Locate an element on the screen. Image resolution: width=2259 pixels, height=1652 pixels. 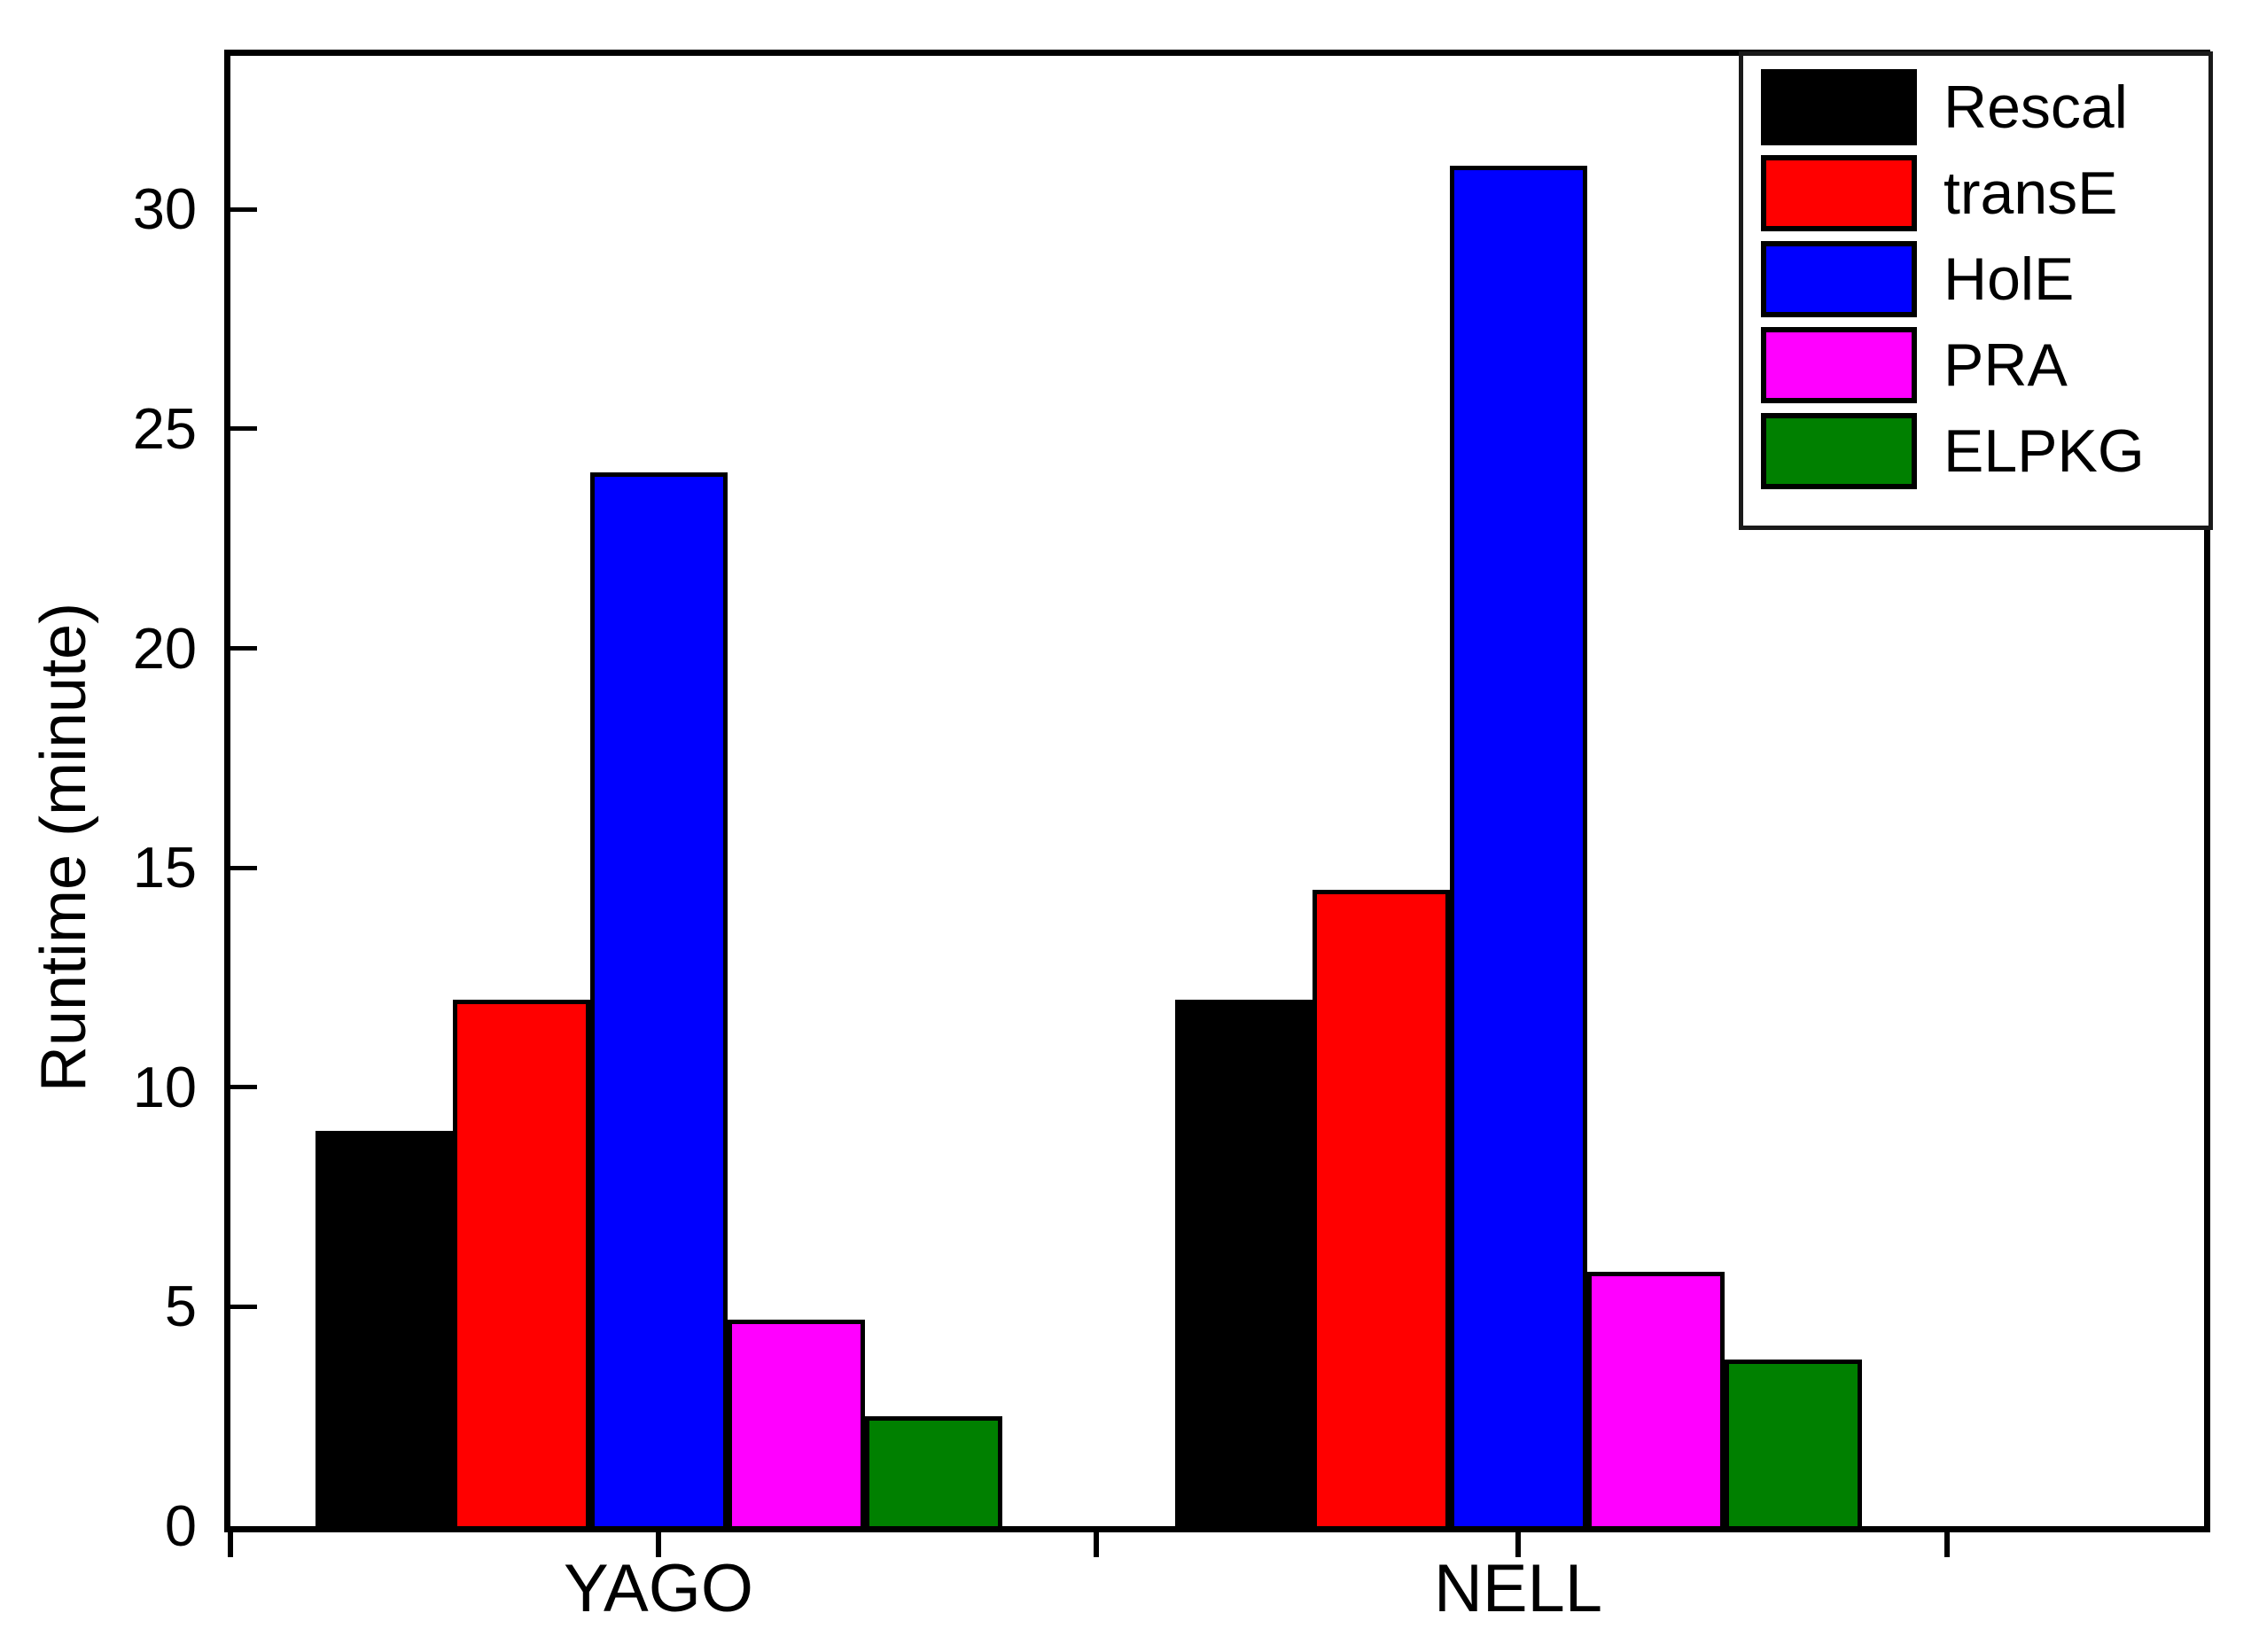
bar-yago-rescal is located at coordinates (384, 1328).